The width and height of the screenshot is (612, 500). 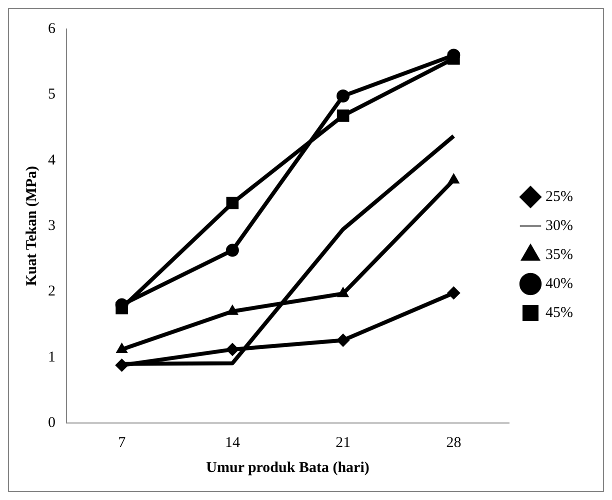 I want to click on x-tick-label: 21, so click(x=343, y=442).